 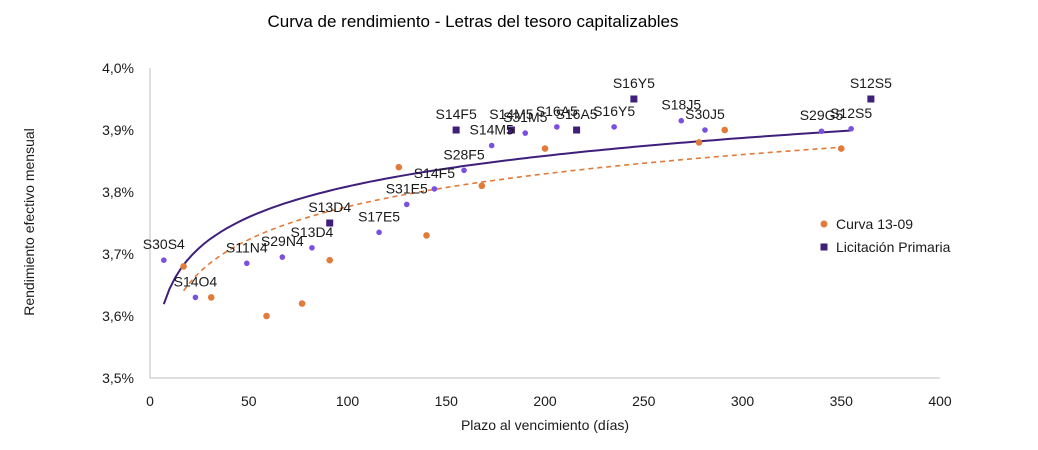 I want to click on legend: Curva 13-09 Licitación Primaria, so click(x=885, y=235).